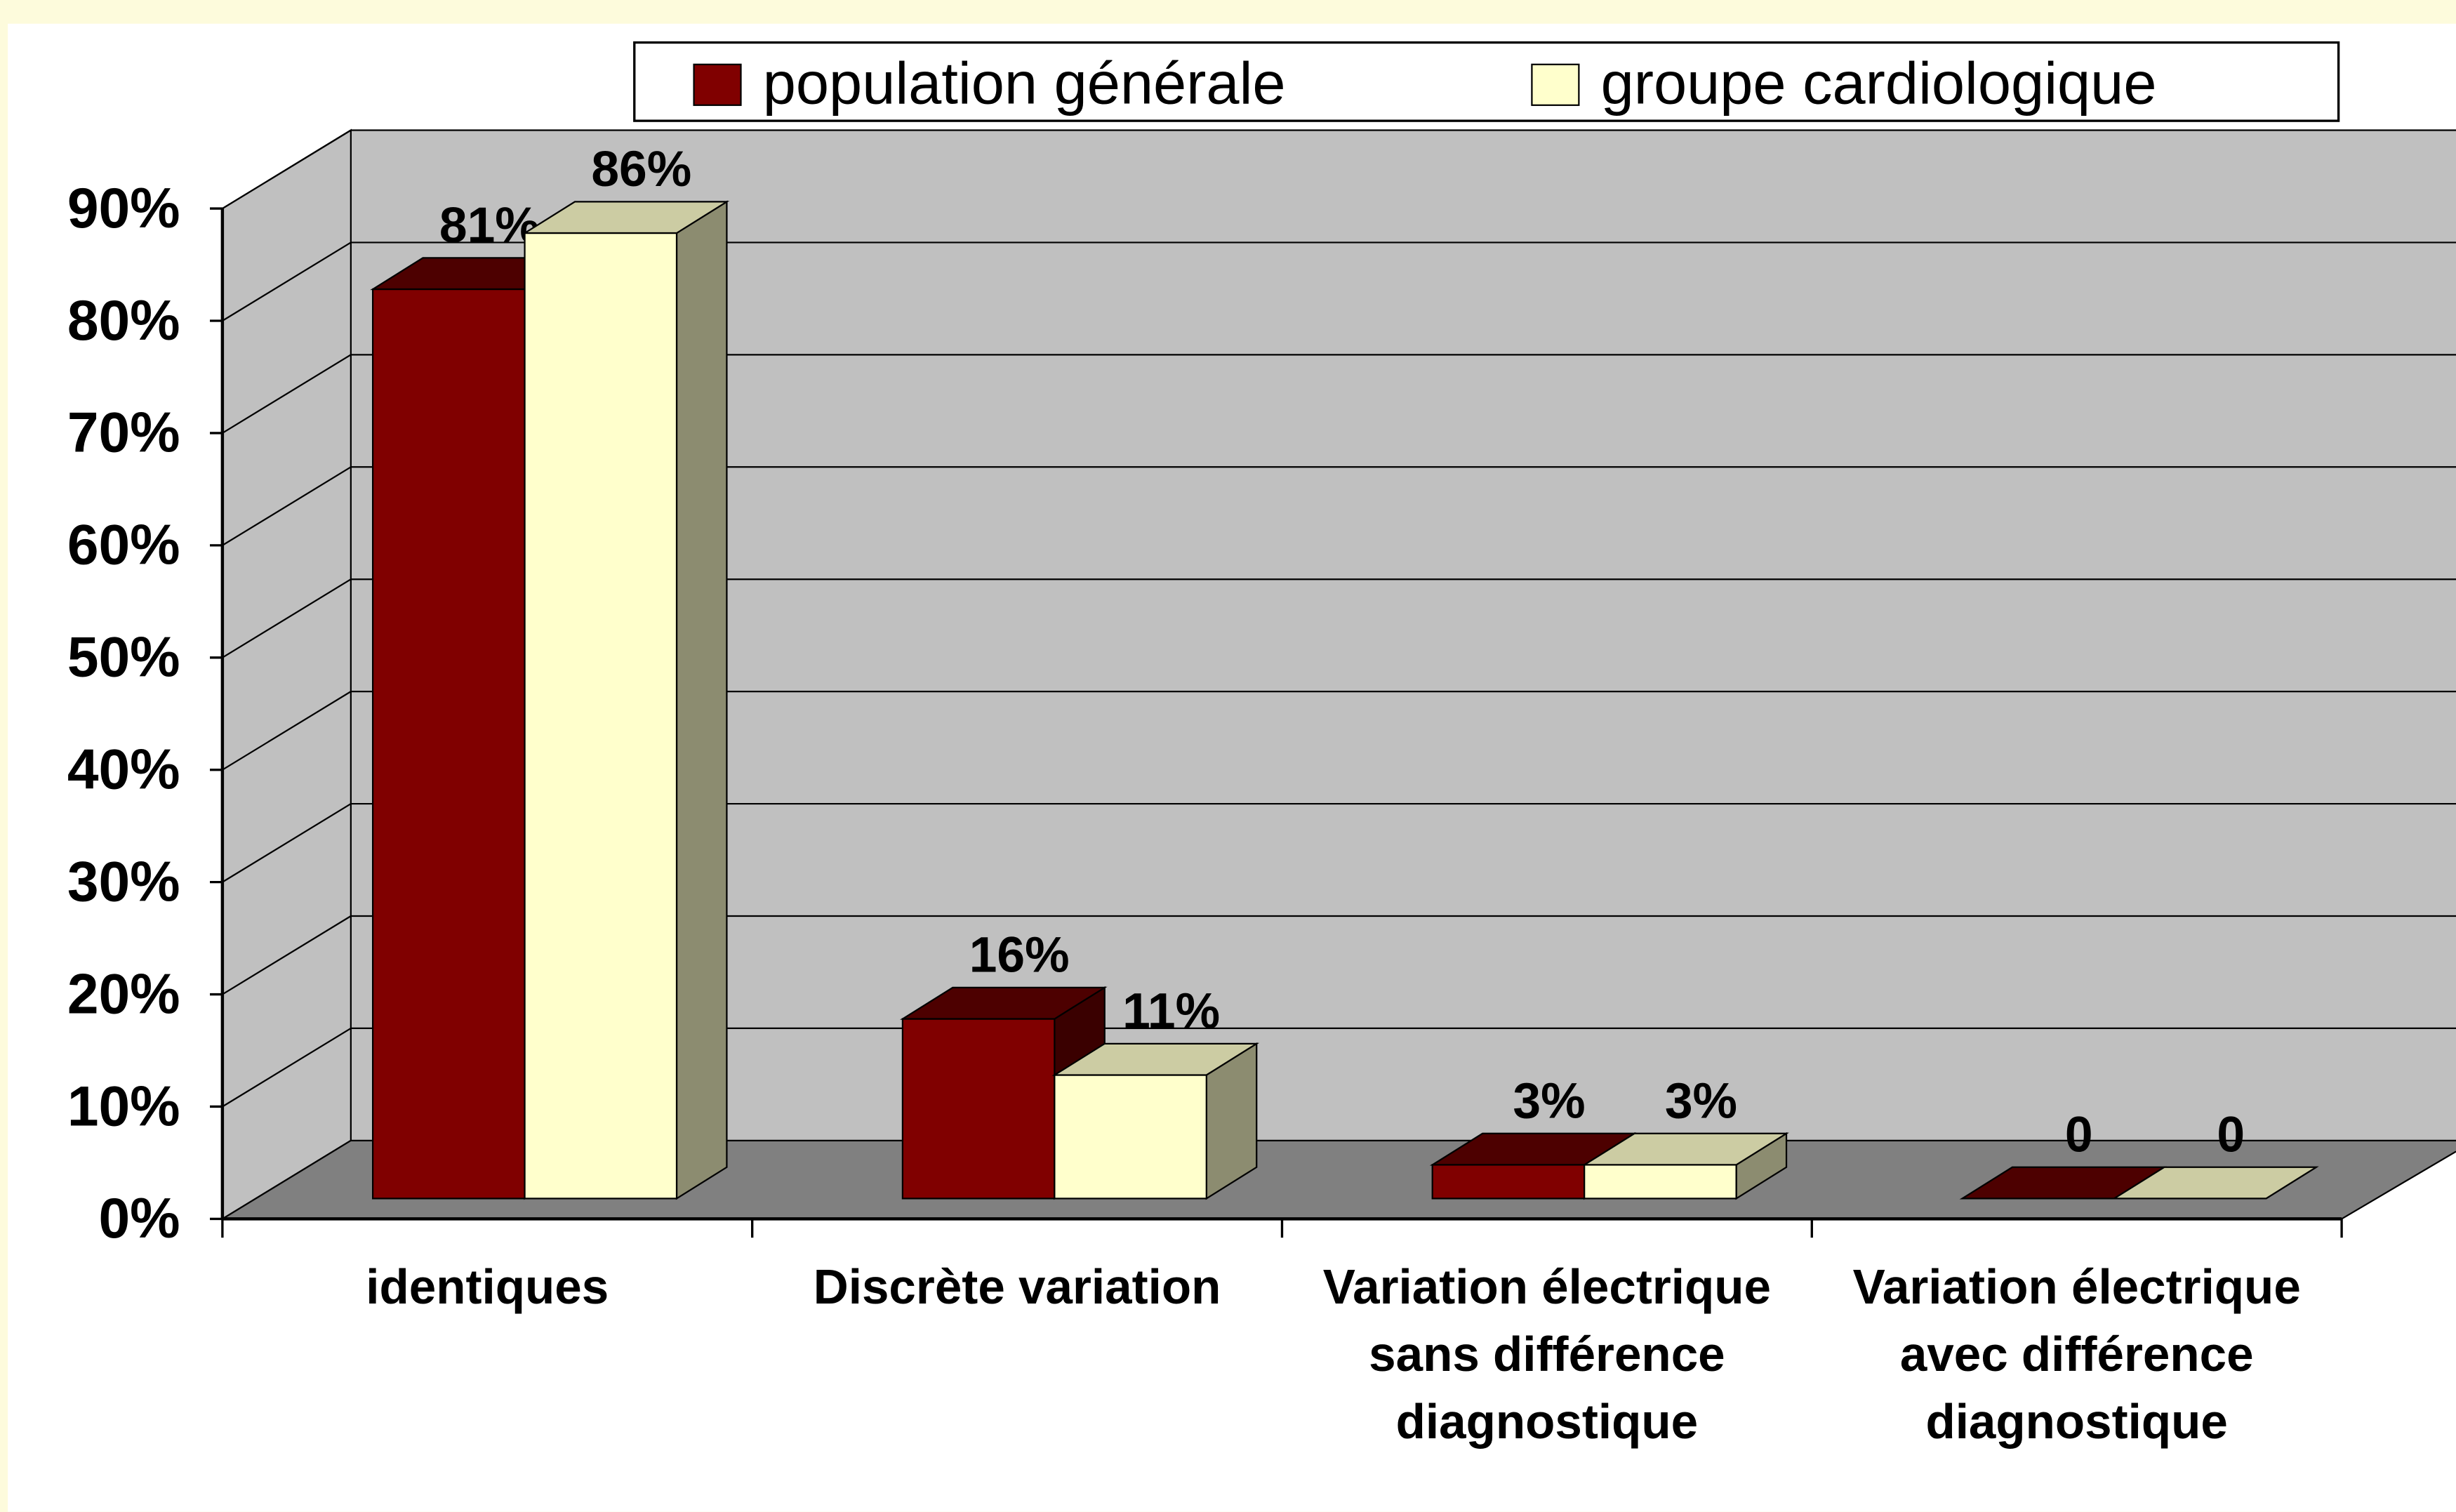 This screenshot has height=1512, width=2456. I want to click on y-tick-label: 50%, so click(123, 657).